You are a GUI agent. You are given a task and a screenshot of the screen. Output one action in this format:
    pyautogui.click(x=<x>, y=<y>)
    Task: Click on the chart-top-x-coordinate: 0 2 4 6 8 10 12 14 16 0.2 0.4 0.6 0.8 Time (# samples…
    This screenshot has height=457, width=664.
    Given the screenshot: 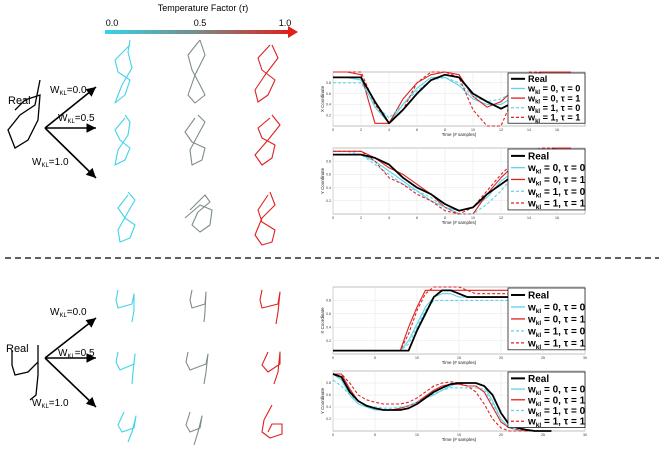 What is the action you would take?
    pyautogui.click(x=453, y=104)
    